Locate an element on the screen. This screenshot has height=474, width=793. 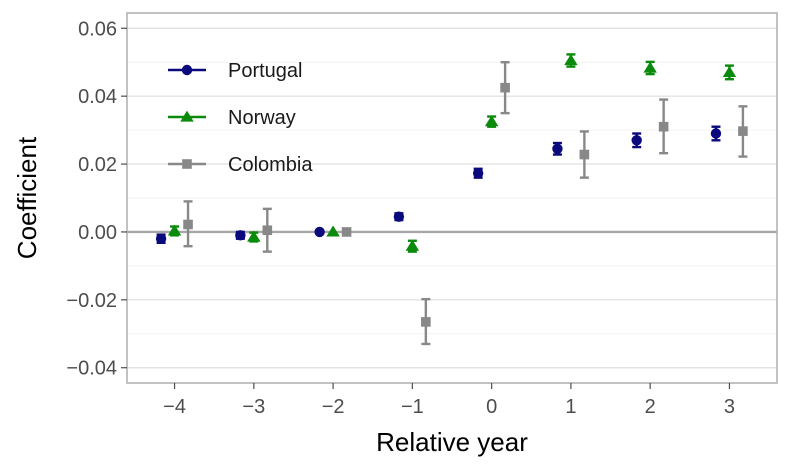
legend-label-colombia: Colombia is located at coordinates (270, 165).